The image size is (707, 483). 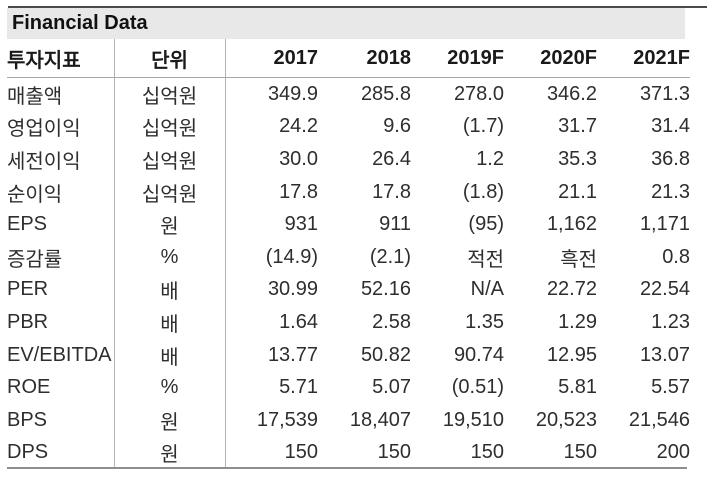 I want to click on row-label: 세전이익, so click(x=61, y=159).